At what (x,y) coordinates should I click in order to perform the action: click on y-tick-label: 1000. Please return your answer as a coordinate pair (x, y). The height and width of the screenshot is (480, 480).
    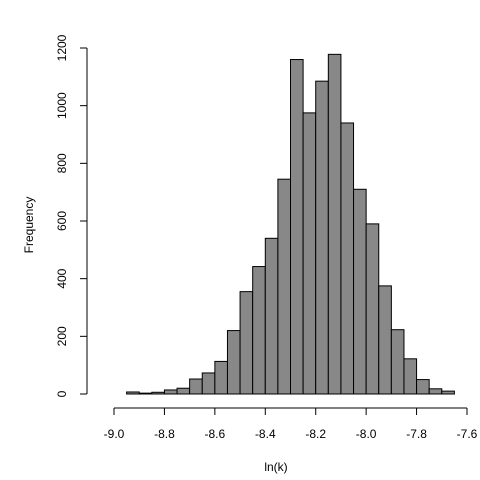
    Looking at the image, I should click on (62, 105).